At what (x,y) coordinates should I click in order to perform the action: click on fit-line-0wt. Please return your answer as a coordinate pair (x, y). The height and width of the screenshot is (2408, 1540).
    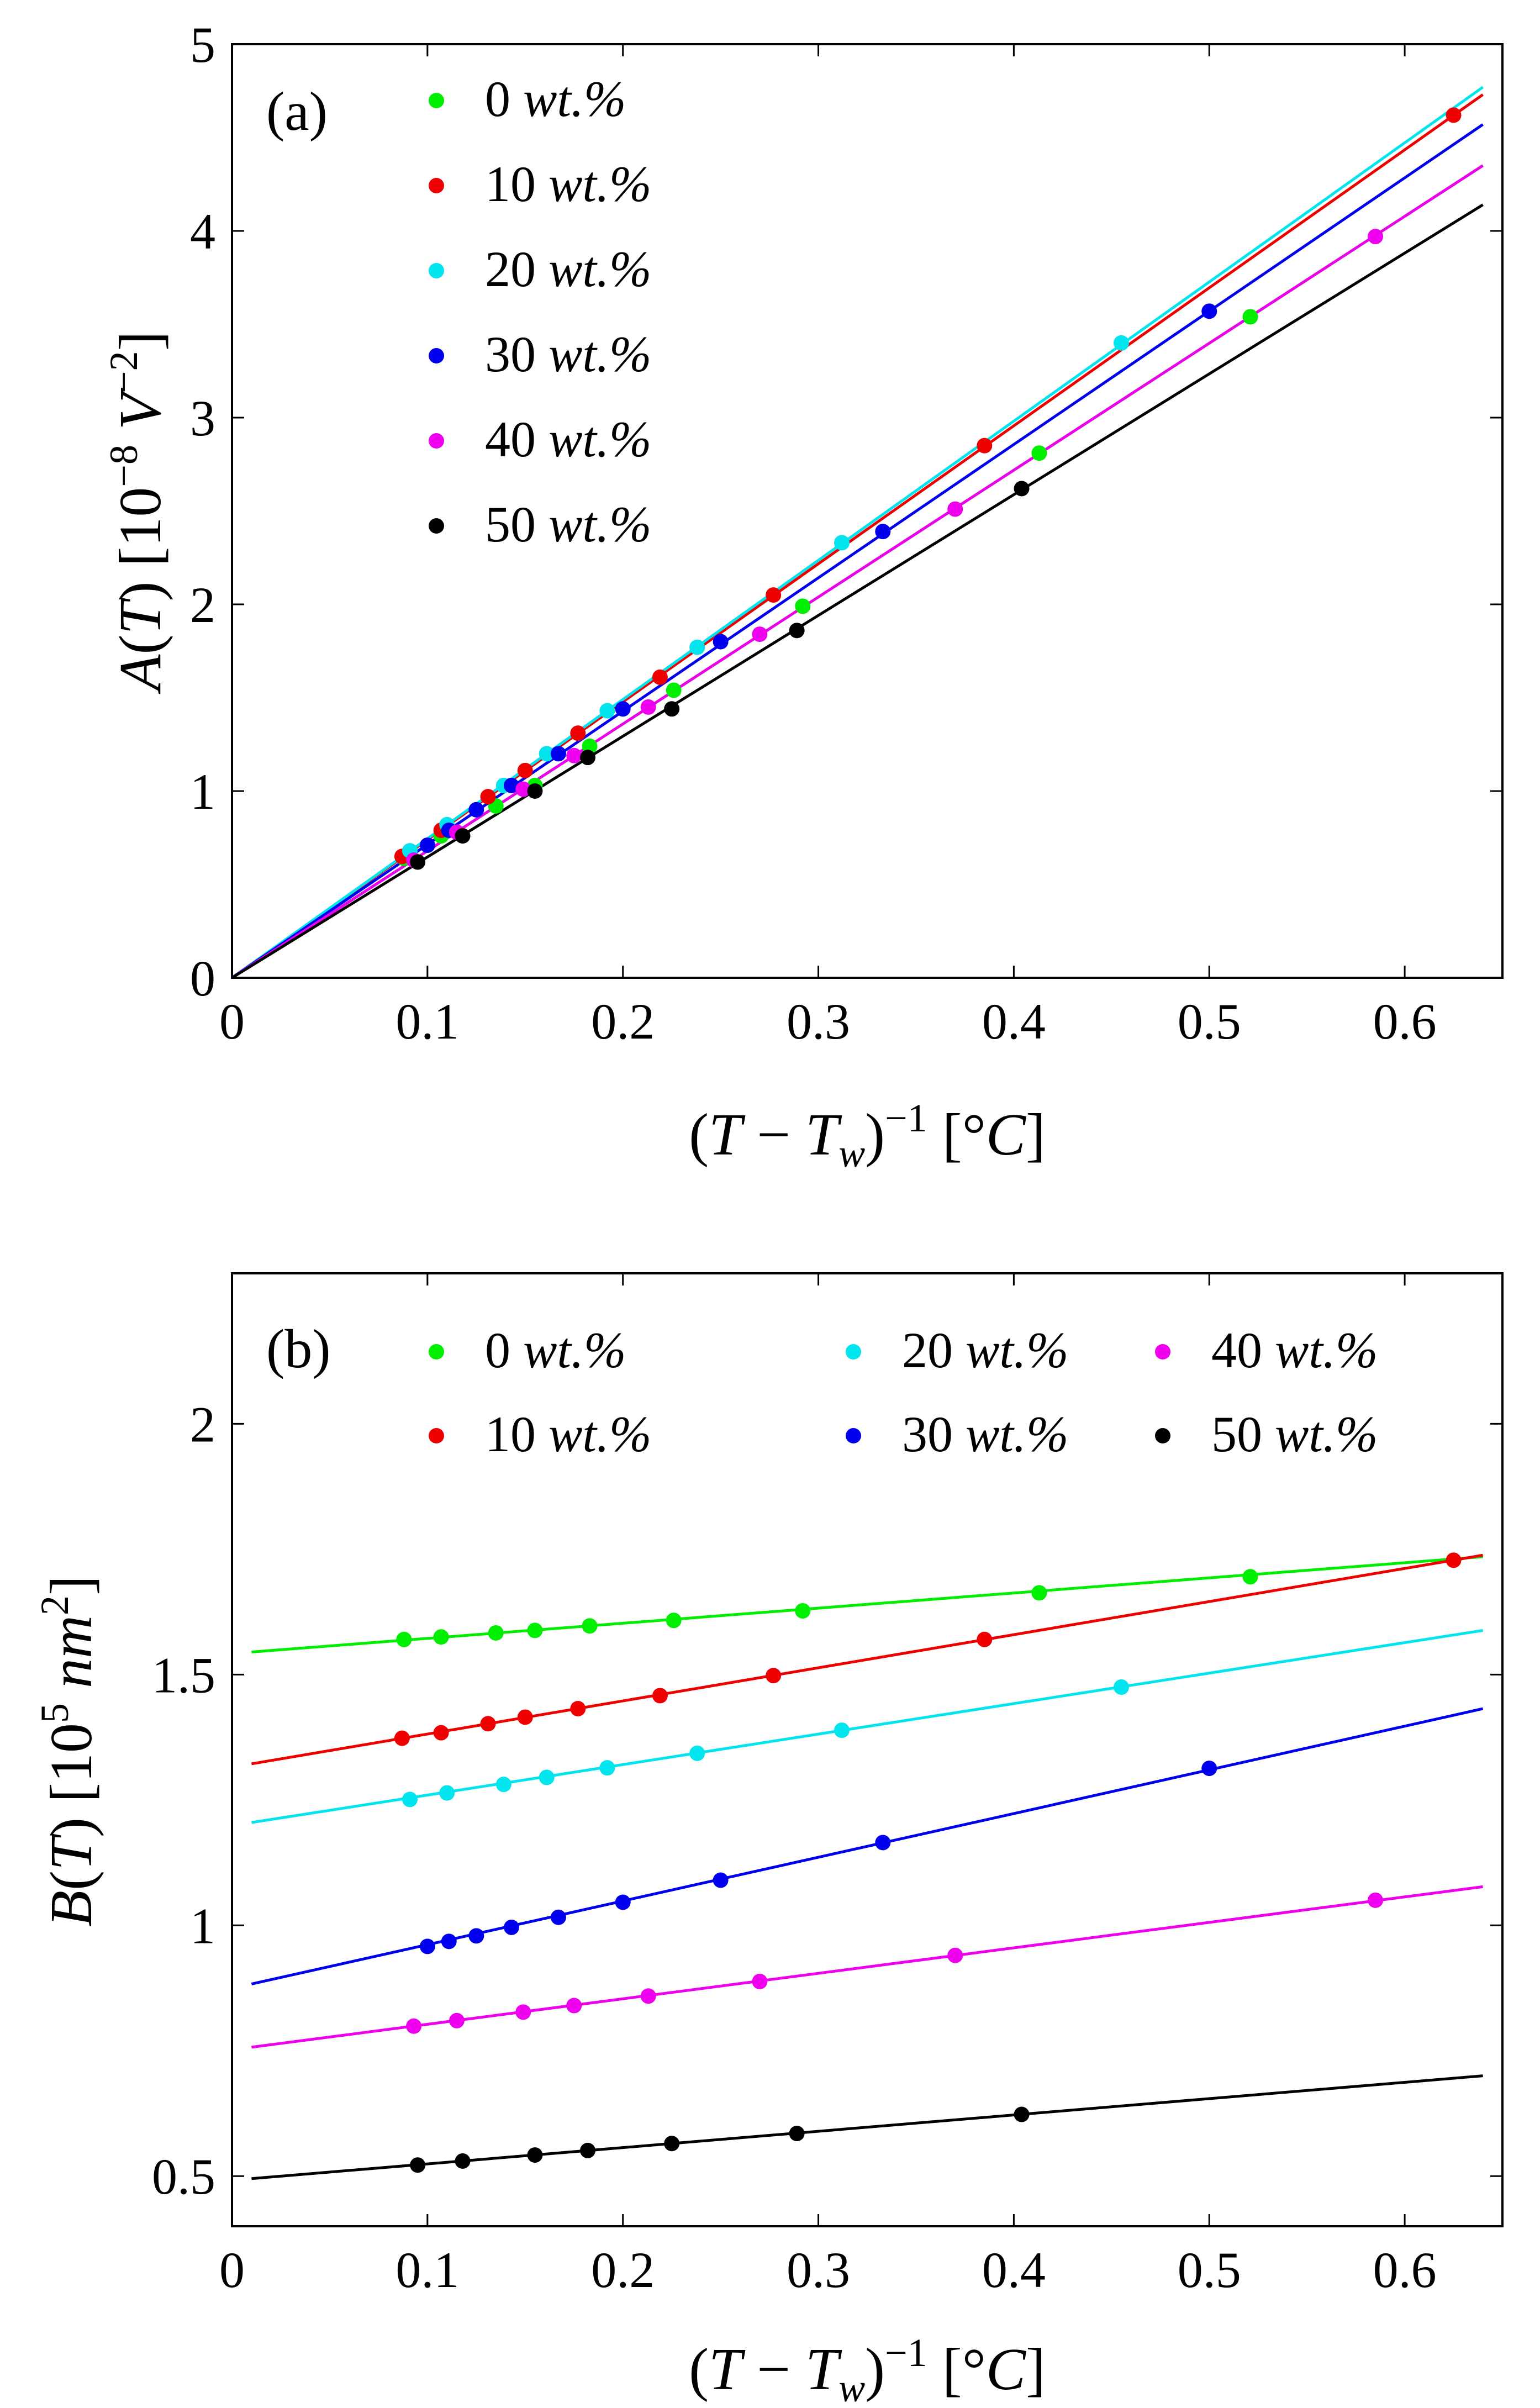
    Looking at the image, I should click on (867, 1604).